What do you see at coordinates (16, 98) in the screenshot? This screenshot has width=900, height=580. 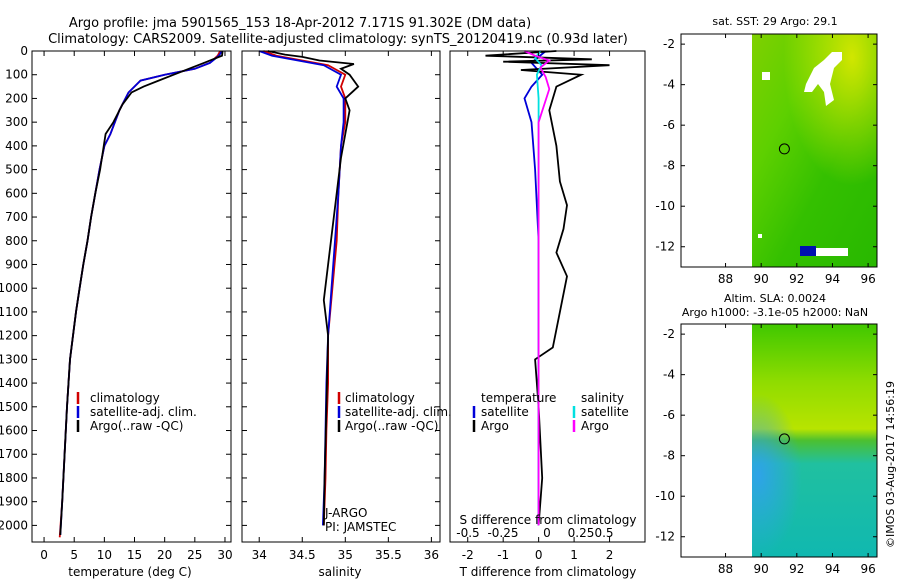 I see `temperature-ytick-label: 200` at bounding box center [16, 98].